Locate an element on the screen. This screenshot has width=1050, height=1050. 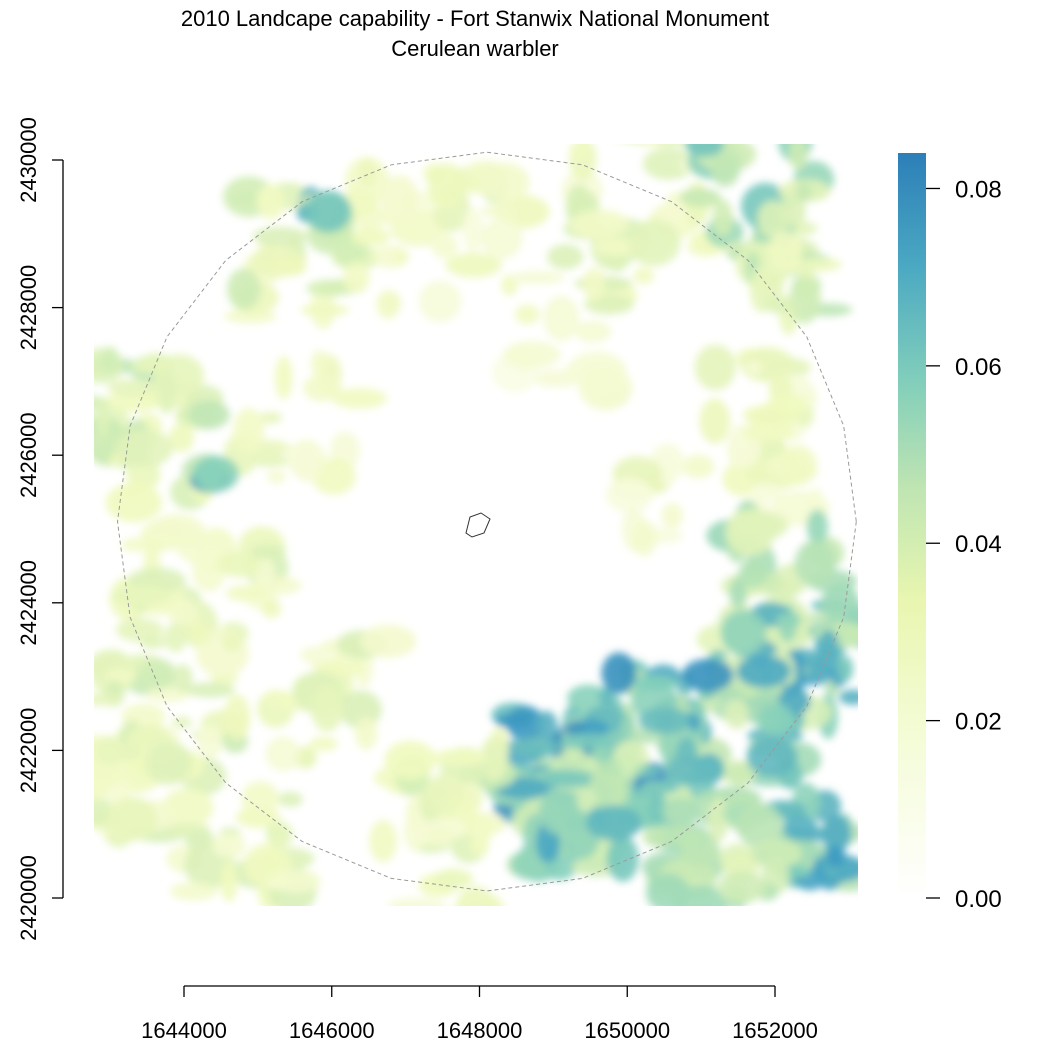
y-tick-label: 2428000 is located at coordinates (28, 308).